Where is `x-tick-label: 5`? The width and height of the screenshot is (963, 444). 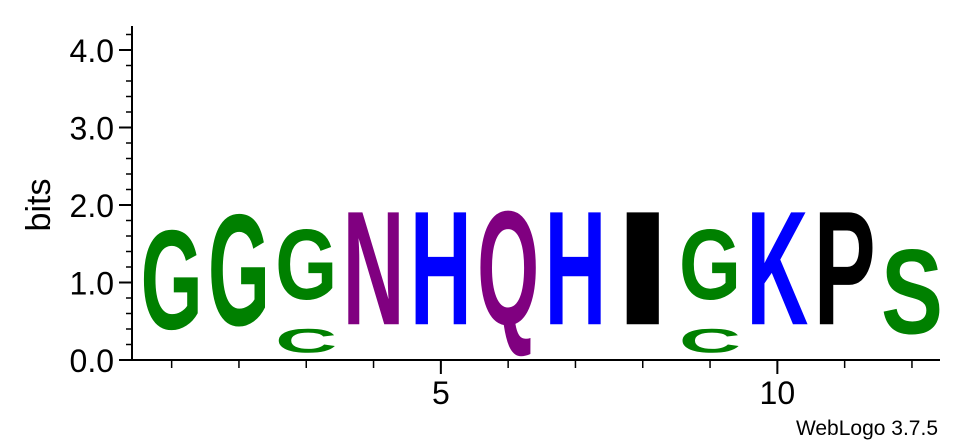
x-tick-label: 5 is located at coordinates (441, 393).